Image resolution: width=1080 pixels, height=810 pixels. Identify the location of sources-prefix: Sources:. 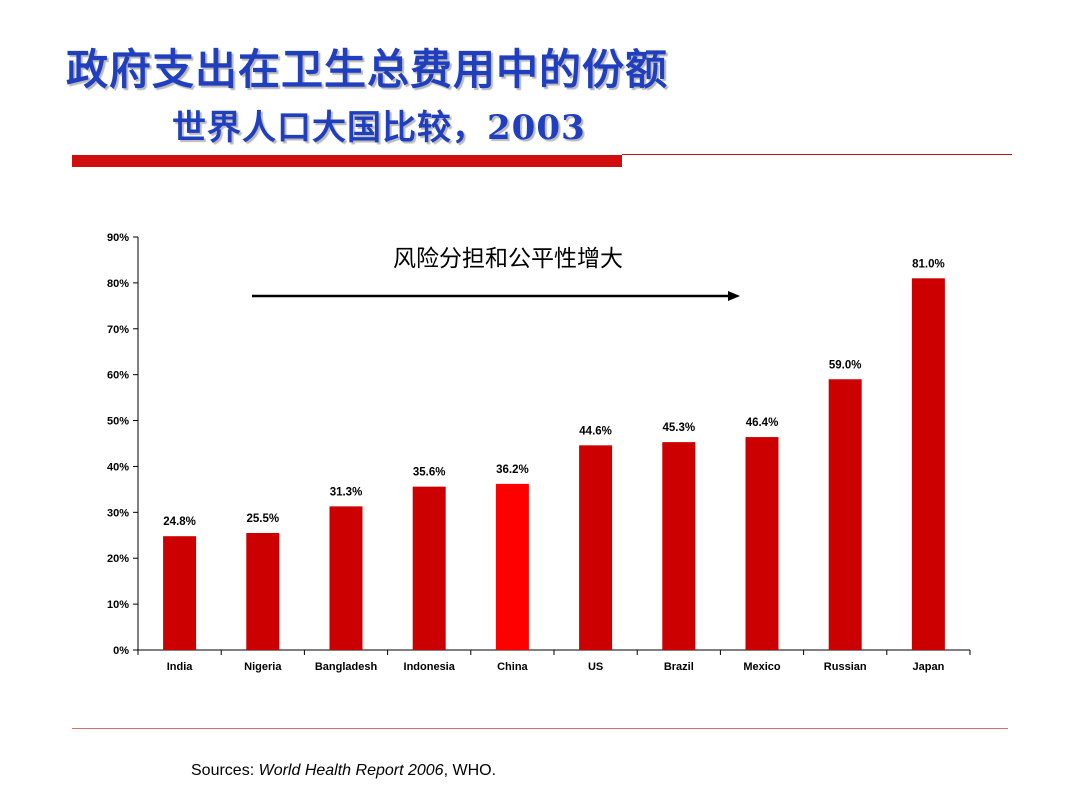
(225, 770).